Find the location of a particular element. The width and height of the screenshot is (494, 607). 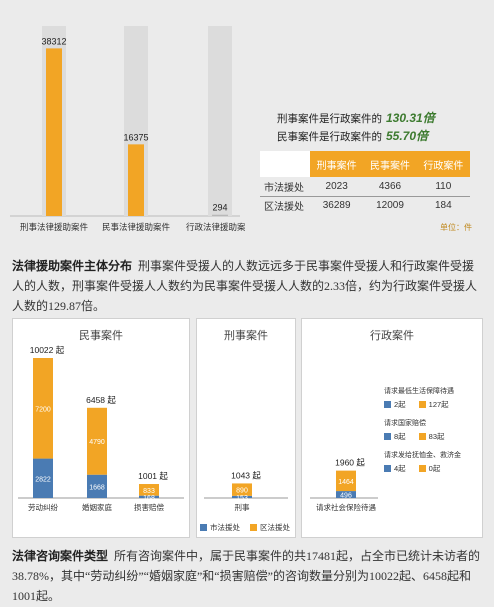

panel-title-criminal: 刑事案件 is located at coordinates (246, 336).